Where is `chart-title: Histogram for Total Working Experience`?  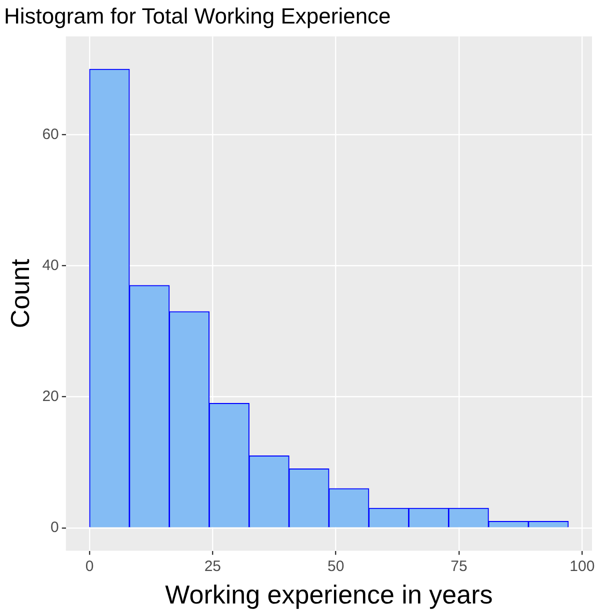 chart-title: Histogram for Total Working Experience is located at coordinates (197, 15).